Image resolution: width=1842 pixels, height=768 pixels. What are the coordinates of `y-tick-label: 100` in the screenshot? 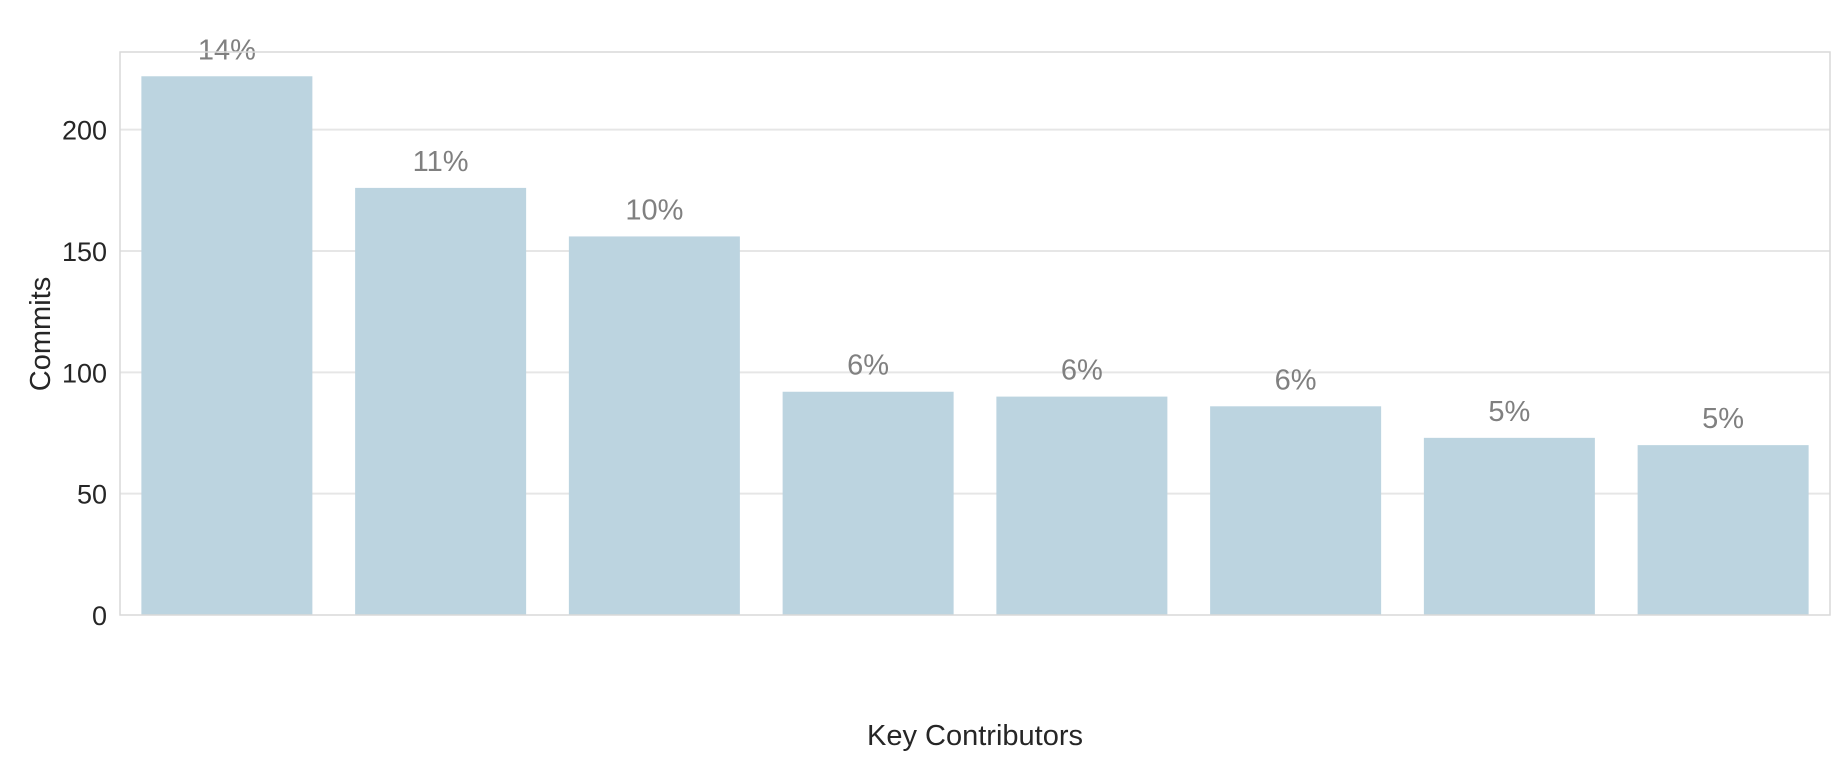 It's located at (84, 373).